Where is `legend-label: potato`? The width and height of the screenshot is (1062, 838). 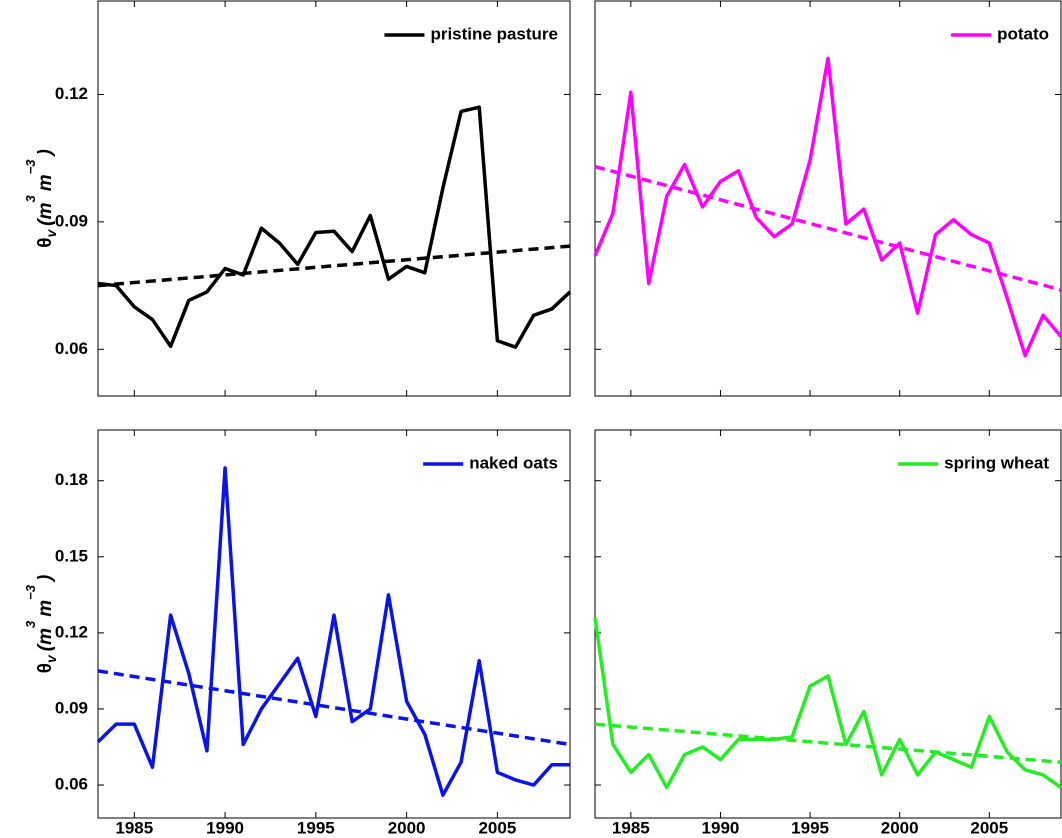
legend-label: potato is located at coordinates (1023, 33).